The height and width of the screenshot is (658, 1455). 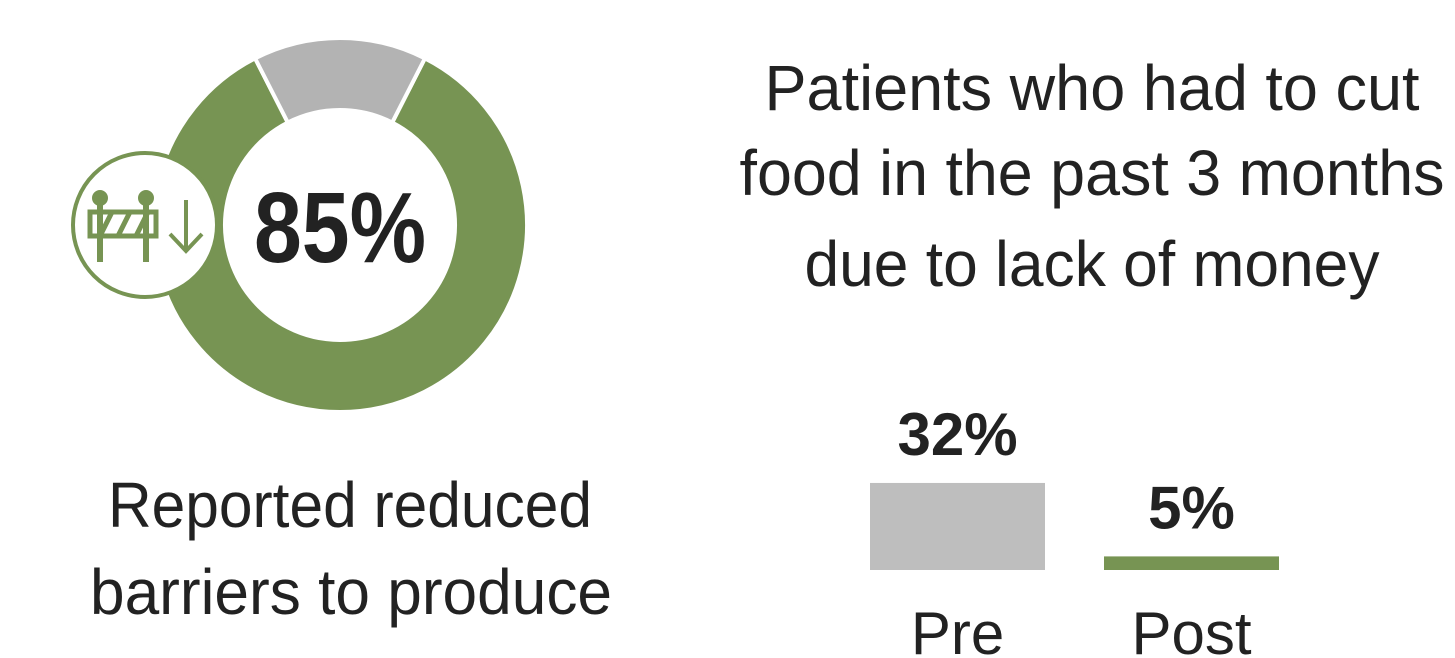 I want to click on bar-value-label: 5%, so click(x=1191, y=507).